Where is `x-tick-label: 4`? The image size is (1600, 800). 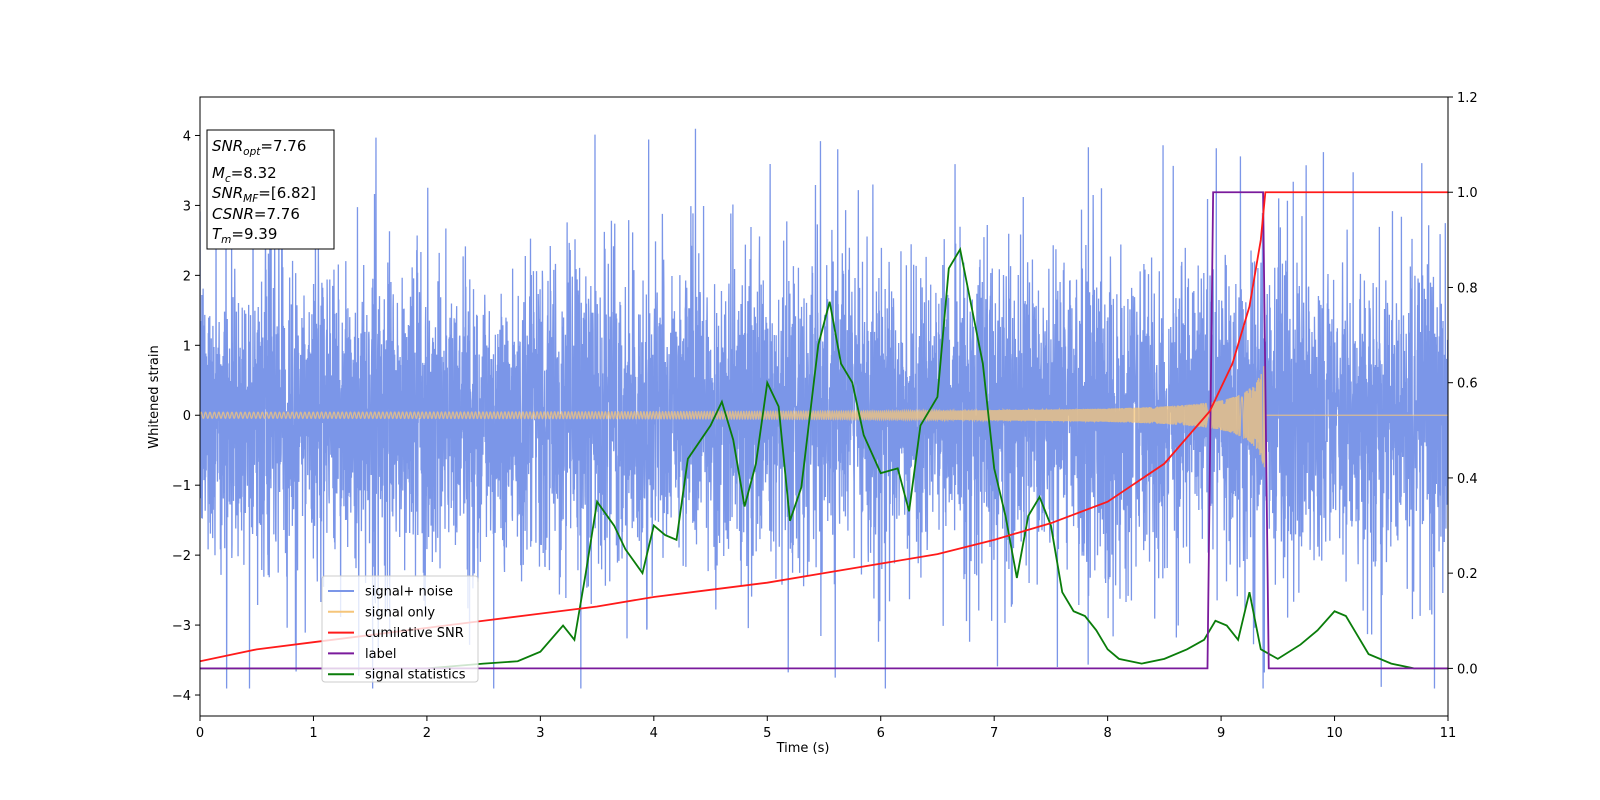 x-tick-label: 4 is located at coordinates (654, 733).